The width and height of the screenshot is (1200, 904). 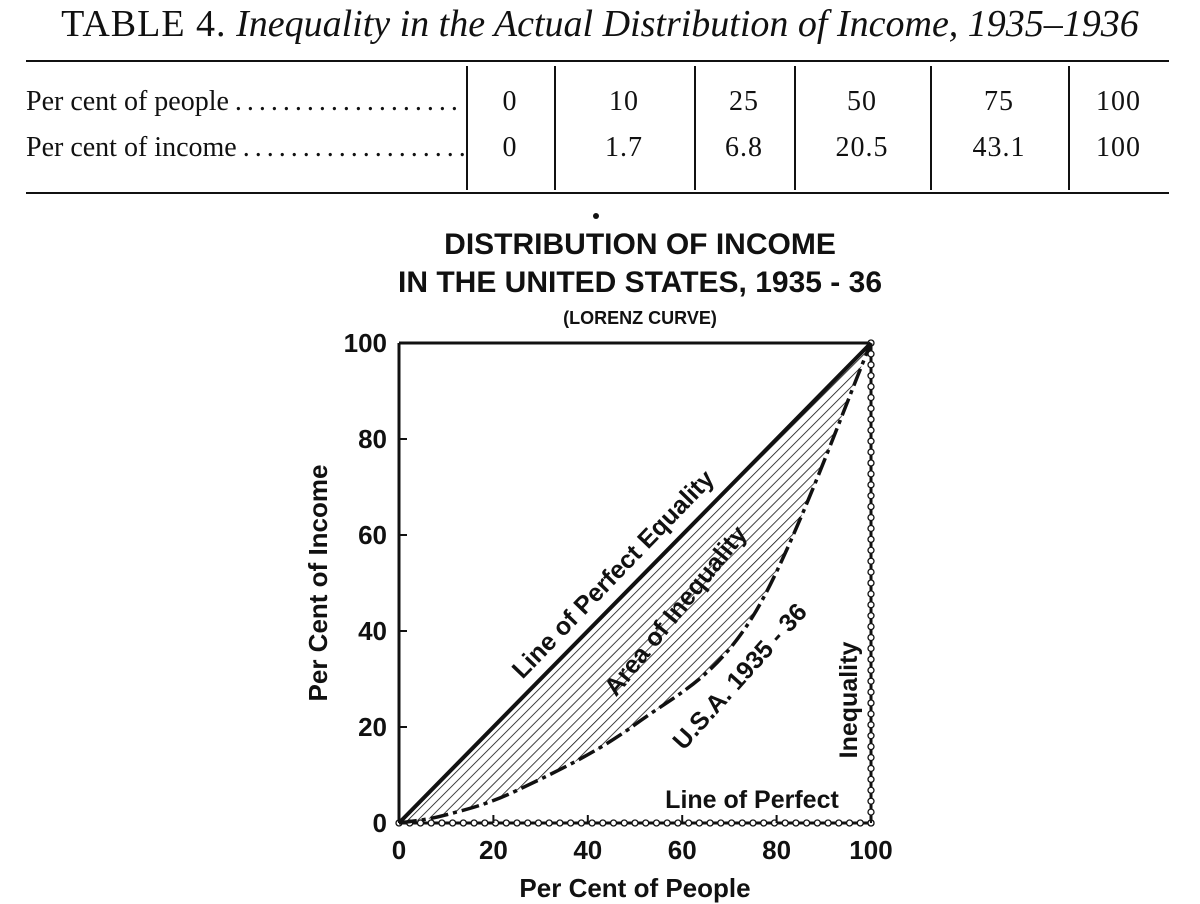 I want to click on x-tick-label: 20, so click(x=493, y=850).